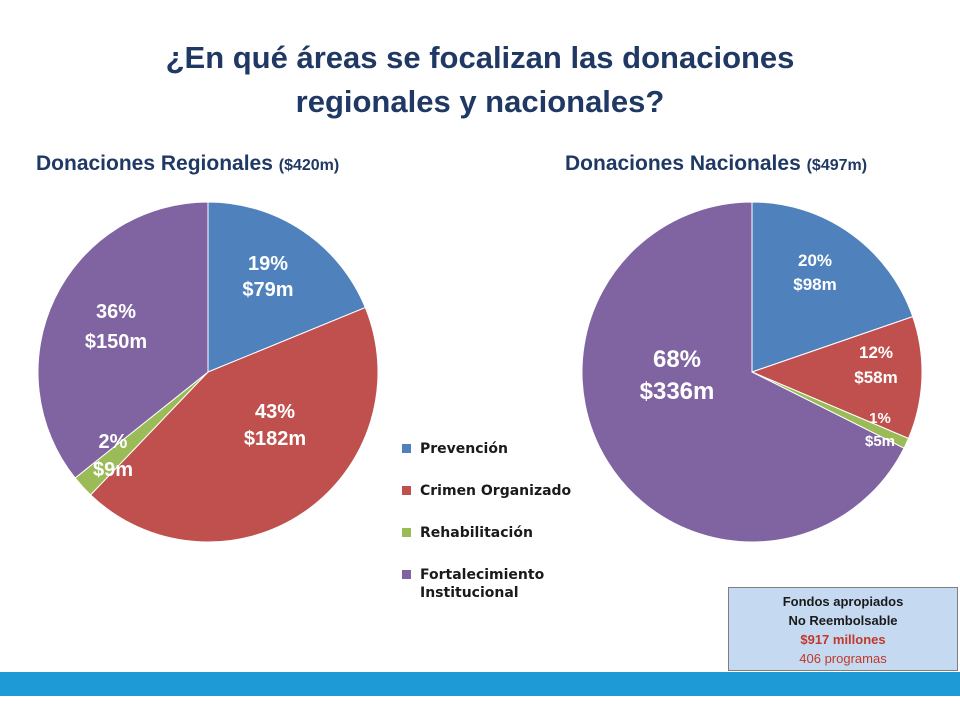 Image resolution: width=960 pixels, height=720 pixels. Describe the element at coordinates (268, 264) in the screenshot. I see `pie-regional-label-pct-prevencion: 19%` at that location.